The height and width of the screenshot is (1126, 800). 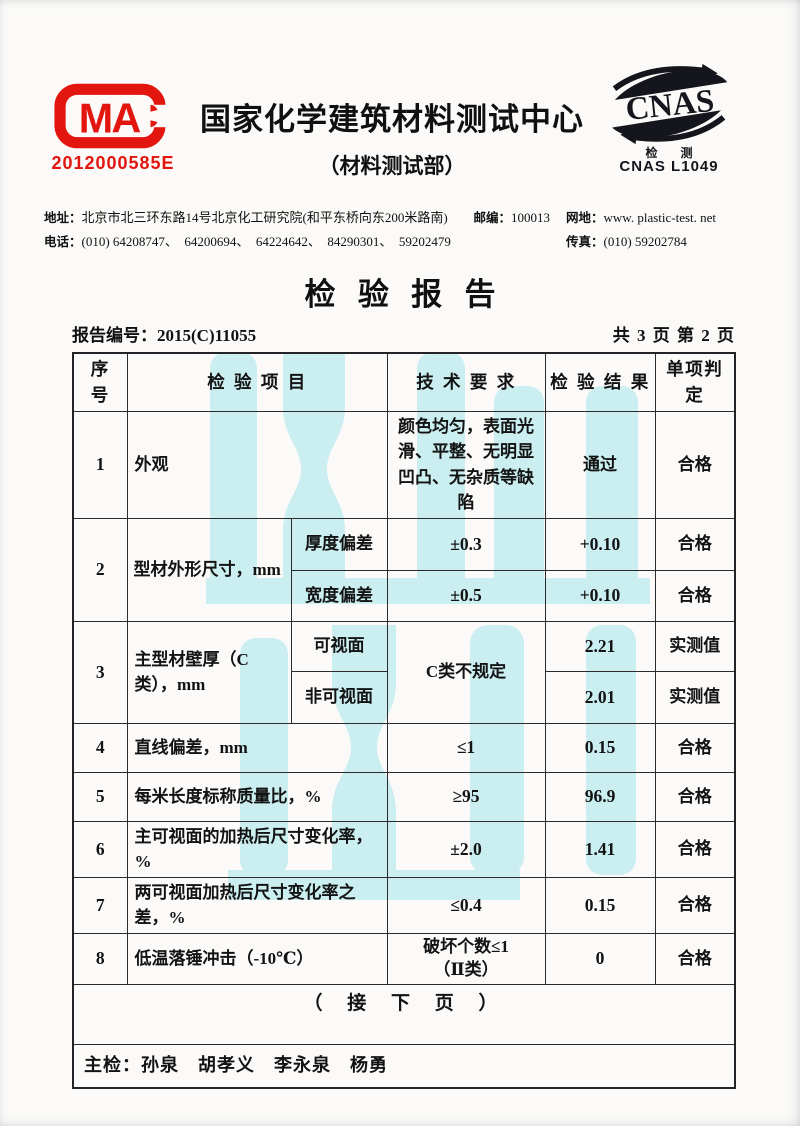 I want to click on table-row: 8 低温落锤冲击（-10℃） 破坏个数≤1 （Ⅱ类） 0 合格, so click(x=404, y=958).